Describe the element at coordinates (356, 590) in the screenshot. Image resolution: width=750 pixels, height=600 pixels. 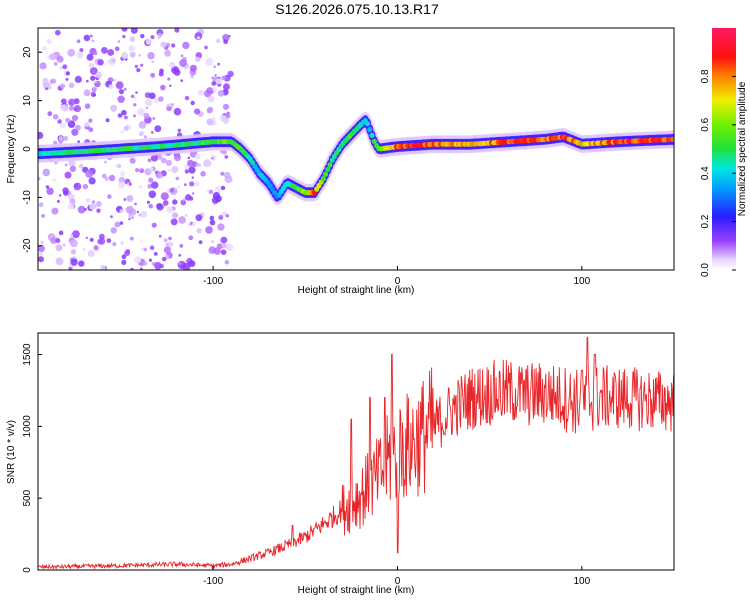
I see `snr-x-label: Height of straight line (km)` at that location.